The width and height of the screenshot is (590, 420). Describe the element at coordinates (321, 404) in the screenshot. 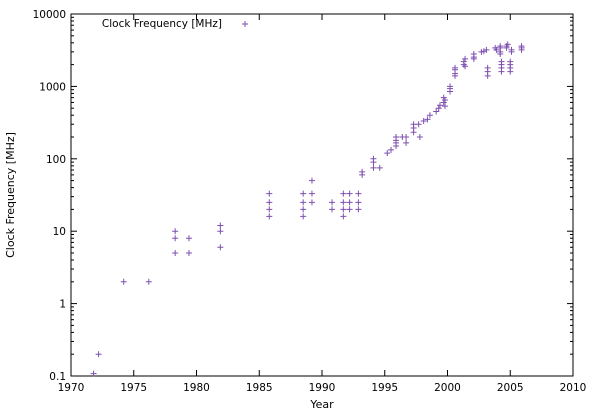

I see `x-axis-label: Year` at that location.